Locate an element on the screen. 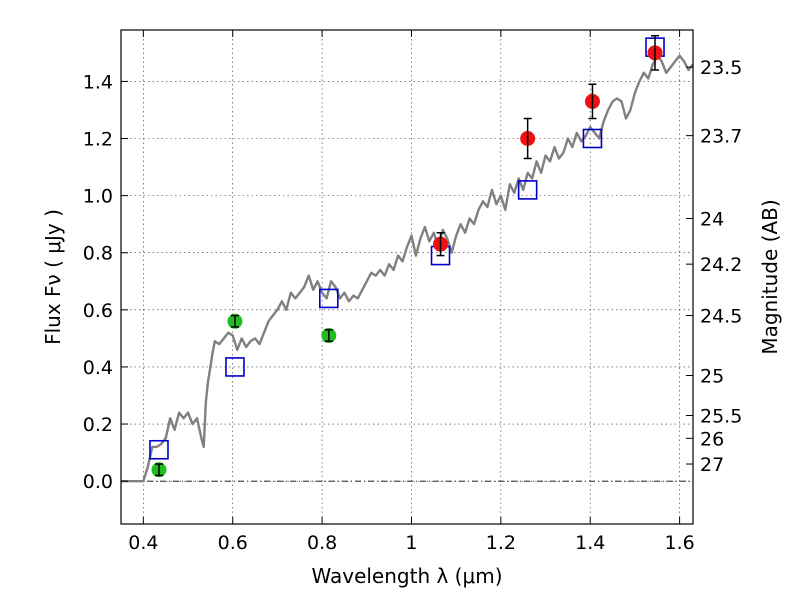  mag-tick-label: 24.2 is located at coordinates (721, 265).